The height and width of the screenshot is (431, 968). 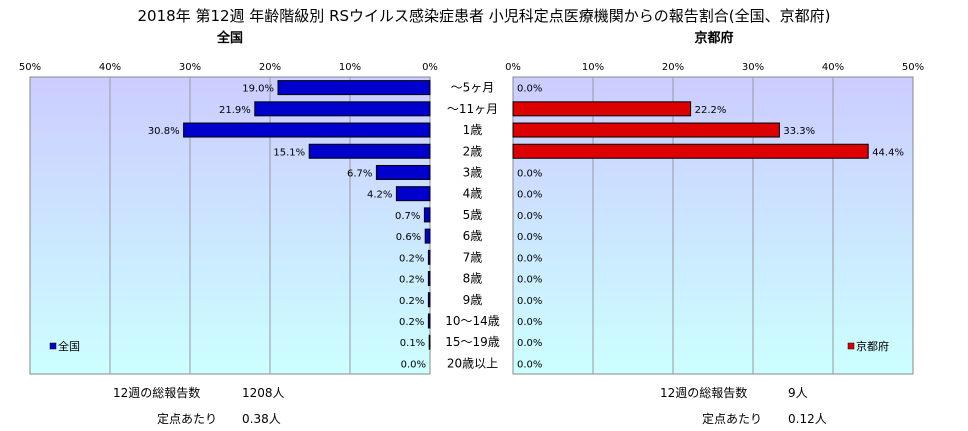 I want to click on legend-label-national: 全国, so click(x=69, y=346).